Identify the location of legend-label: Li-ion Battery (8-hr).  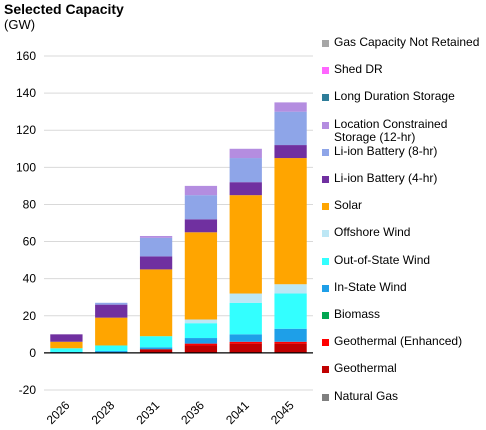
(386, 150).